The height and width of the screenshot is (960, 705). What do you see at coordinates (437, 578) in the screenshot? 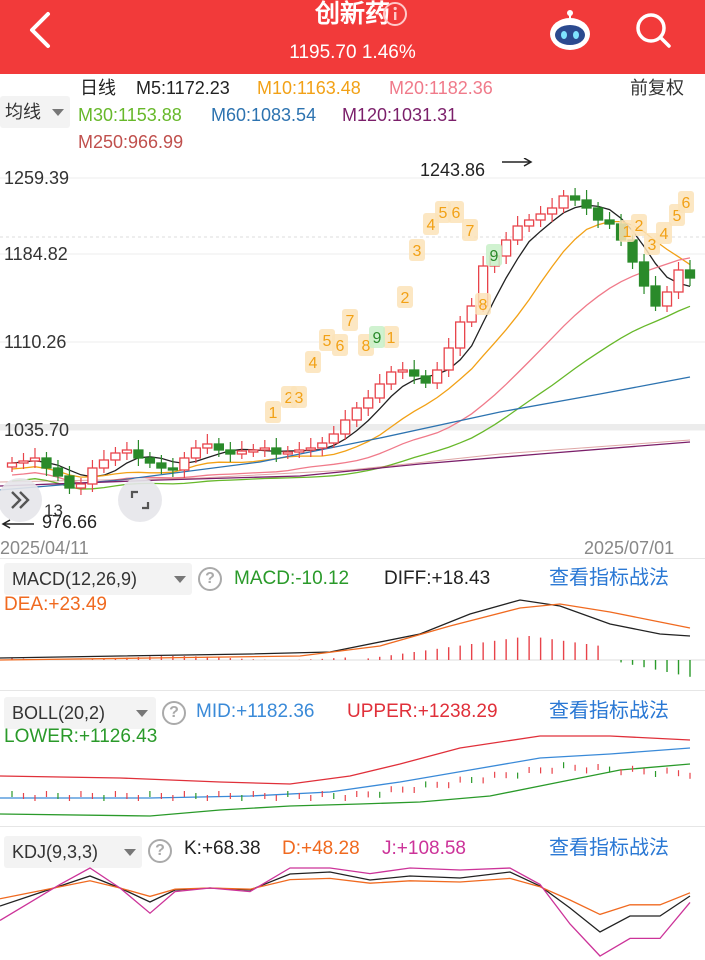
I see `macd-diff-value: DIFF:+18.43` at bounding box center [437, 578].